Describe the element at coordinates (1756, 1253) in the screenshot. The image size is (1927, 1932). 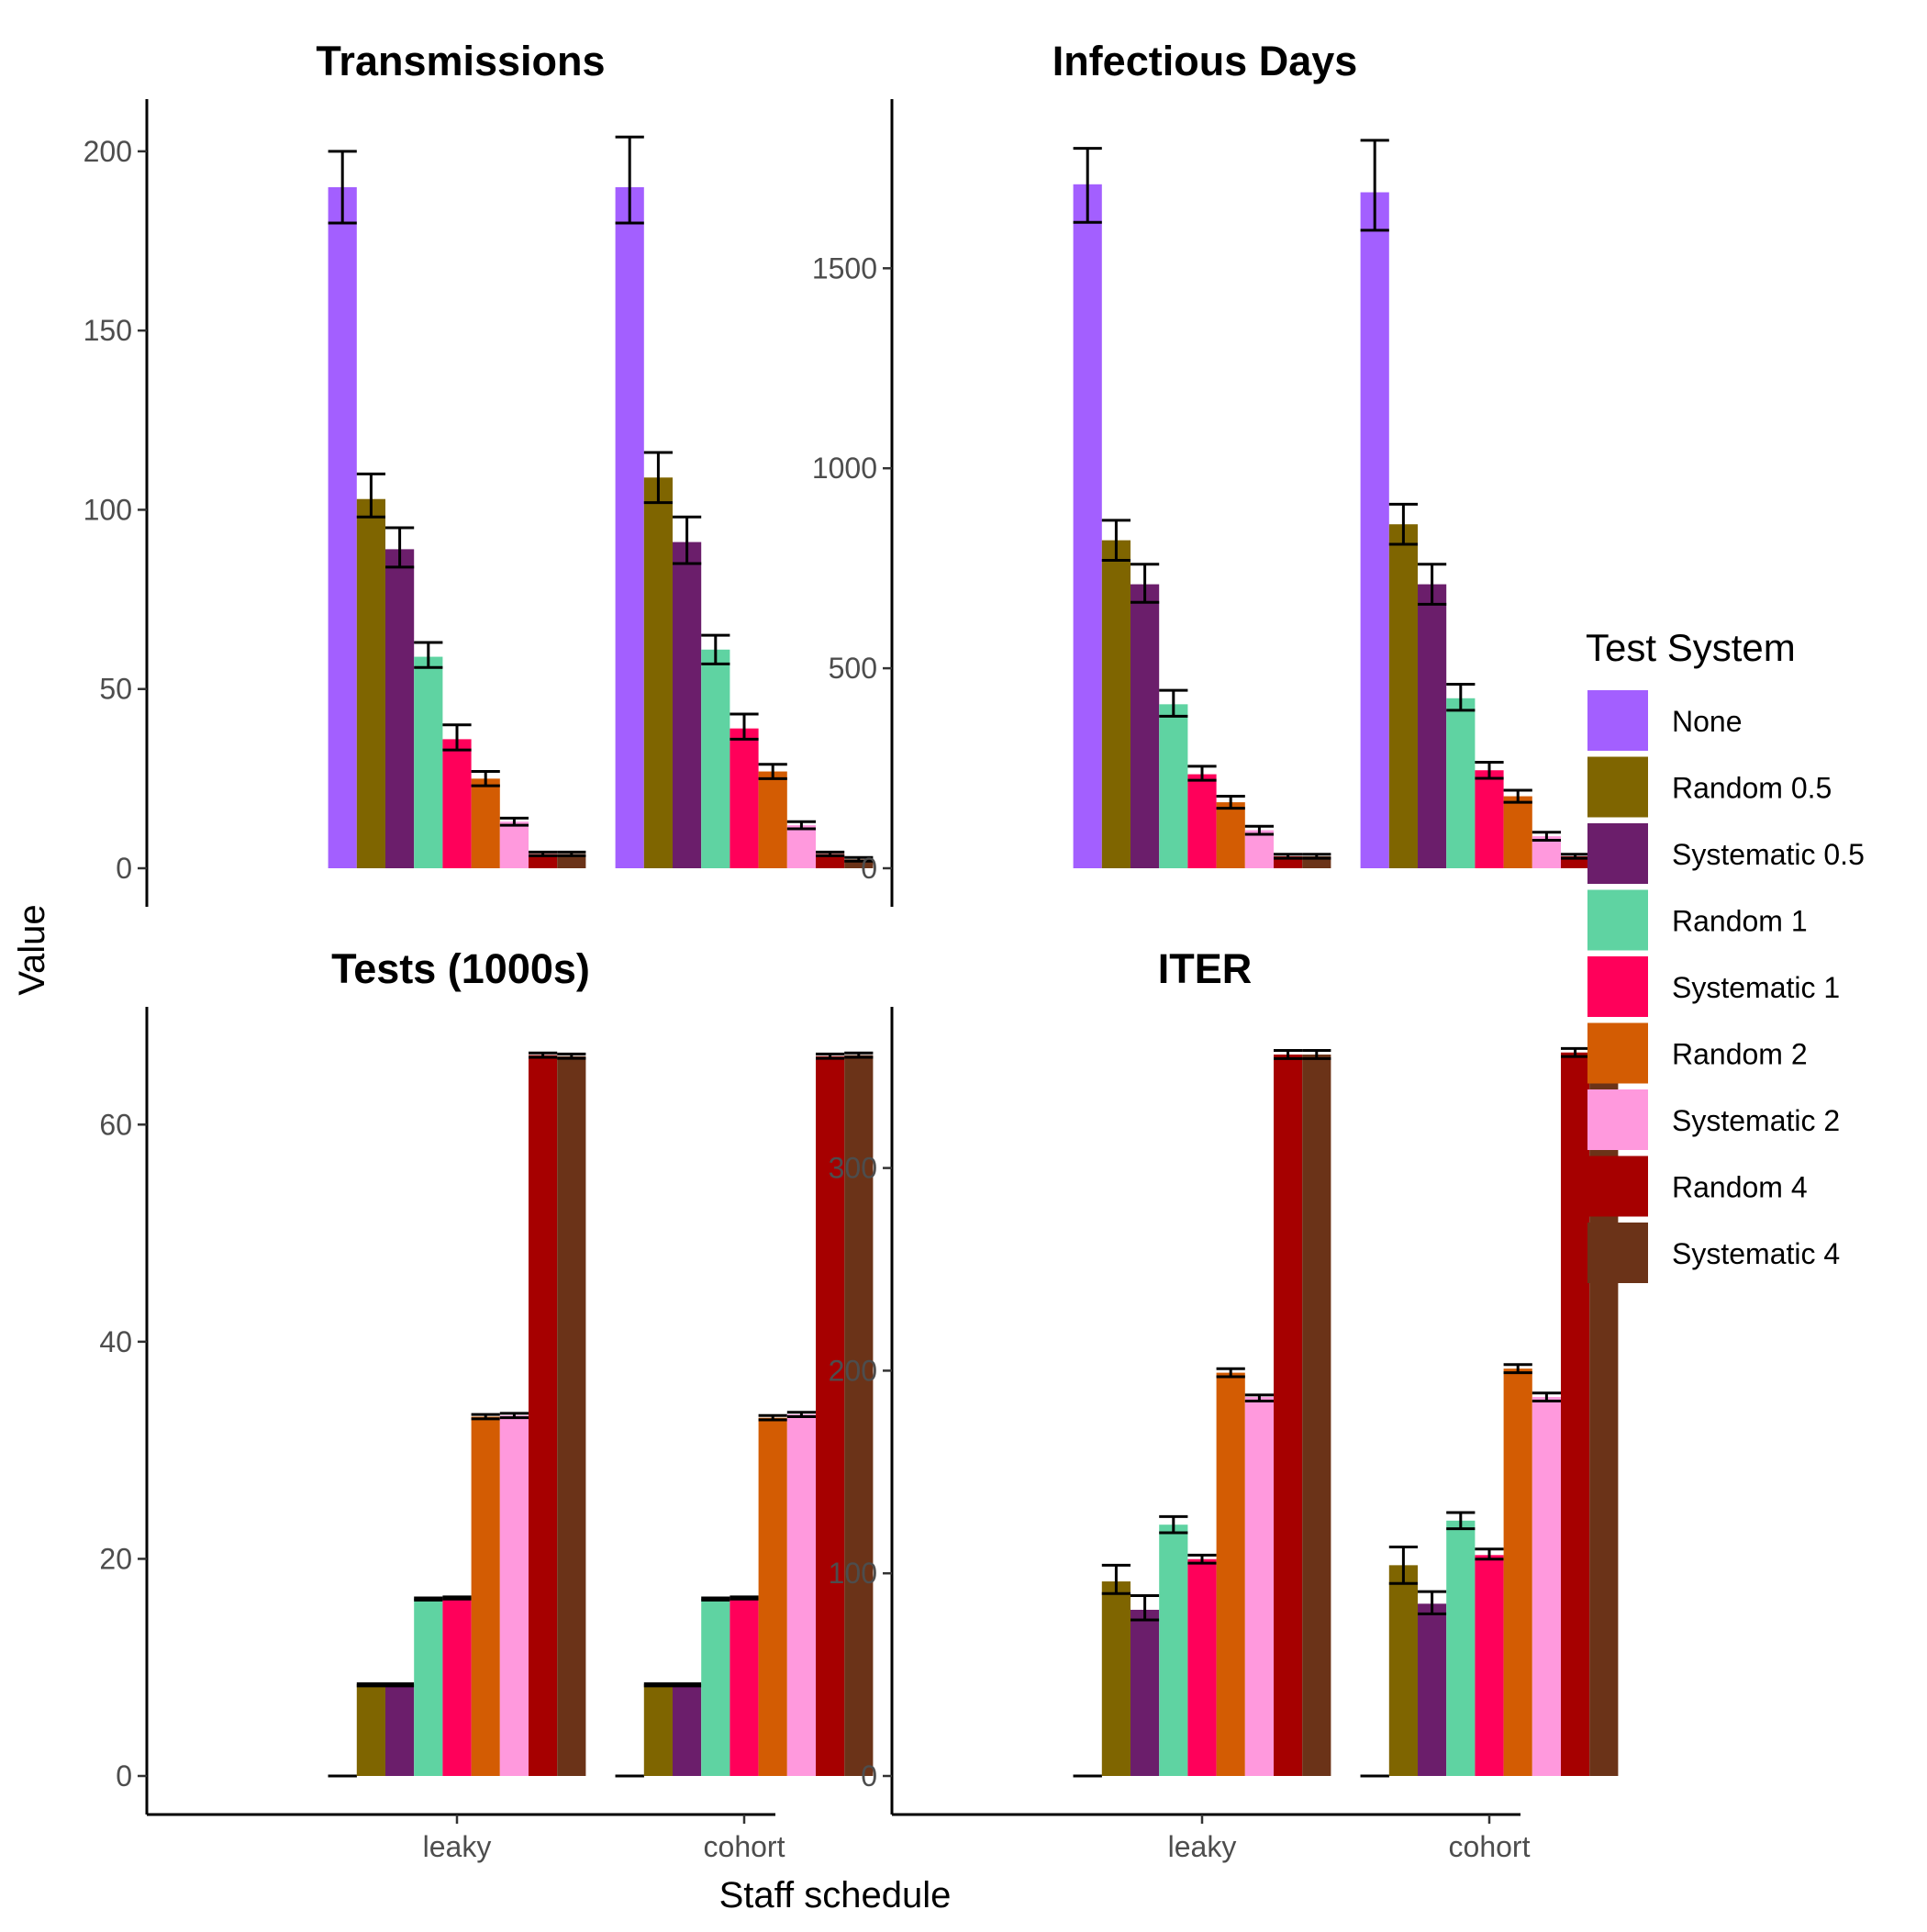
I see `legend-label: Systematic 4` at that location.